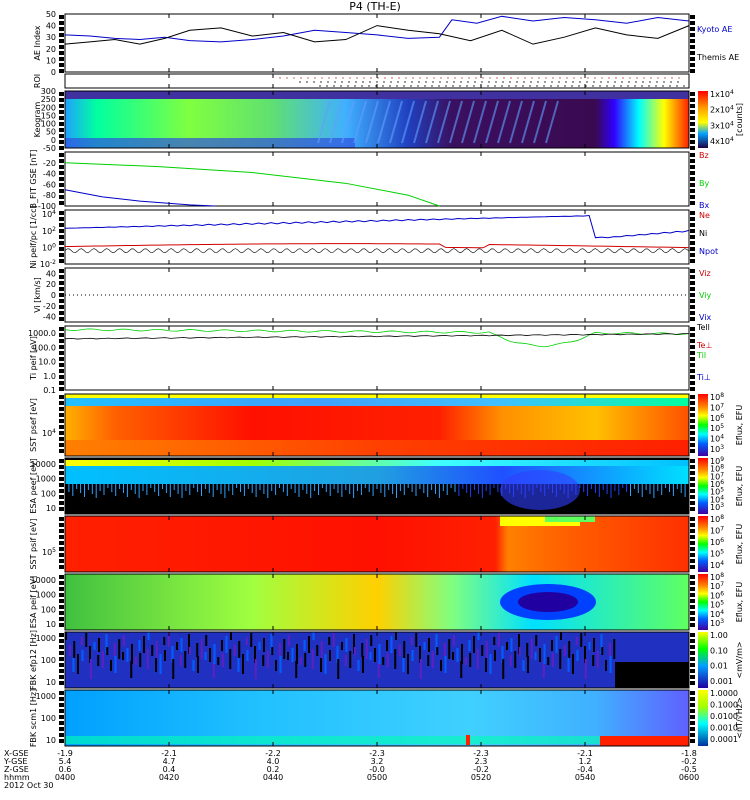  What do you see at coordinates (468, 740) in the screenshot?
I see `fbk-b-spike` at bounding box center [468, 740].